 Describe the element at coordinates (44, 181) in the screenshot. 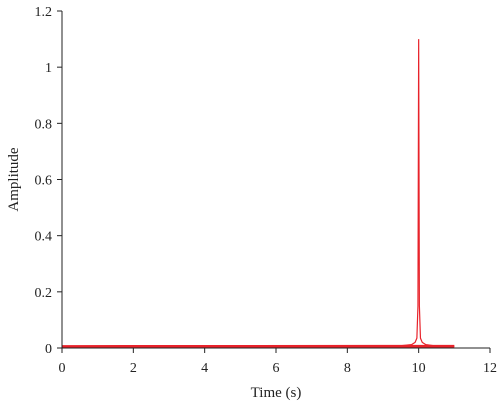

I see `y-tick-label: 0.6` at that location.